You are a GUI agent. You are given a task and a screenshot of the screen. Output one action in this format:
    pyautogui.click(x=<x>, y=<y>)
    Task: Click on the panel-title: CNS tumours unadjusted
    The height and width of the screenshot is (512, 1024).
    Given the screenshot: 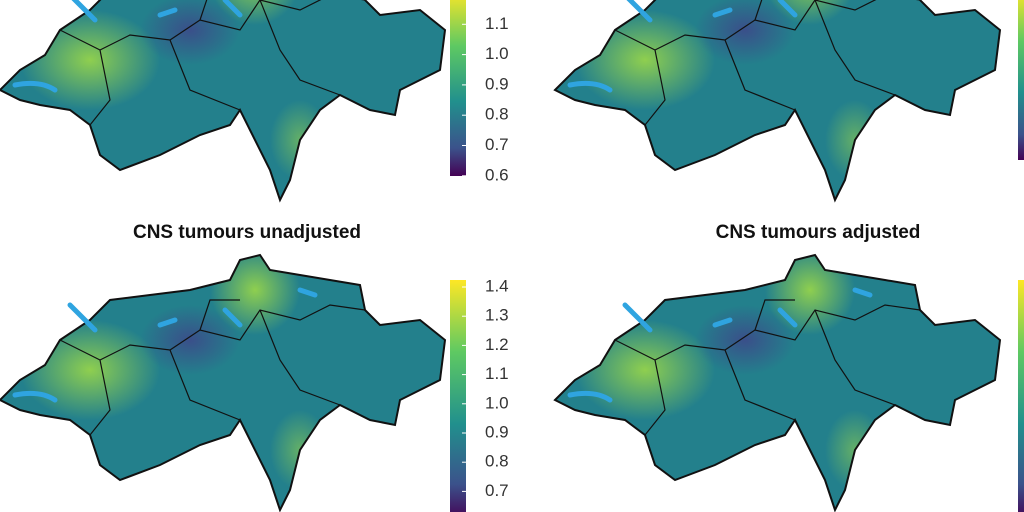 What is the action you would take?
    pyautogui.click(x=247, y=232)
    